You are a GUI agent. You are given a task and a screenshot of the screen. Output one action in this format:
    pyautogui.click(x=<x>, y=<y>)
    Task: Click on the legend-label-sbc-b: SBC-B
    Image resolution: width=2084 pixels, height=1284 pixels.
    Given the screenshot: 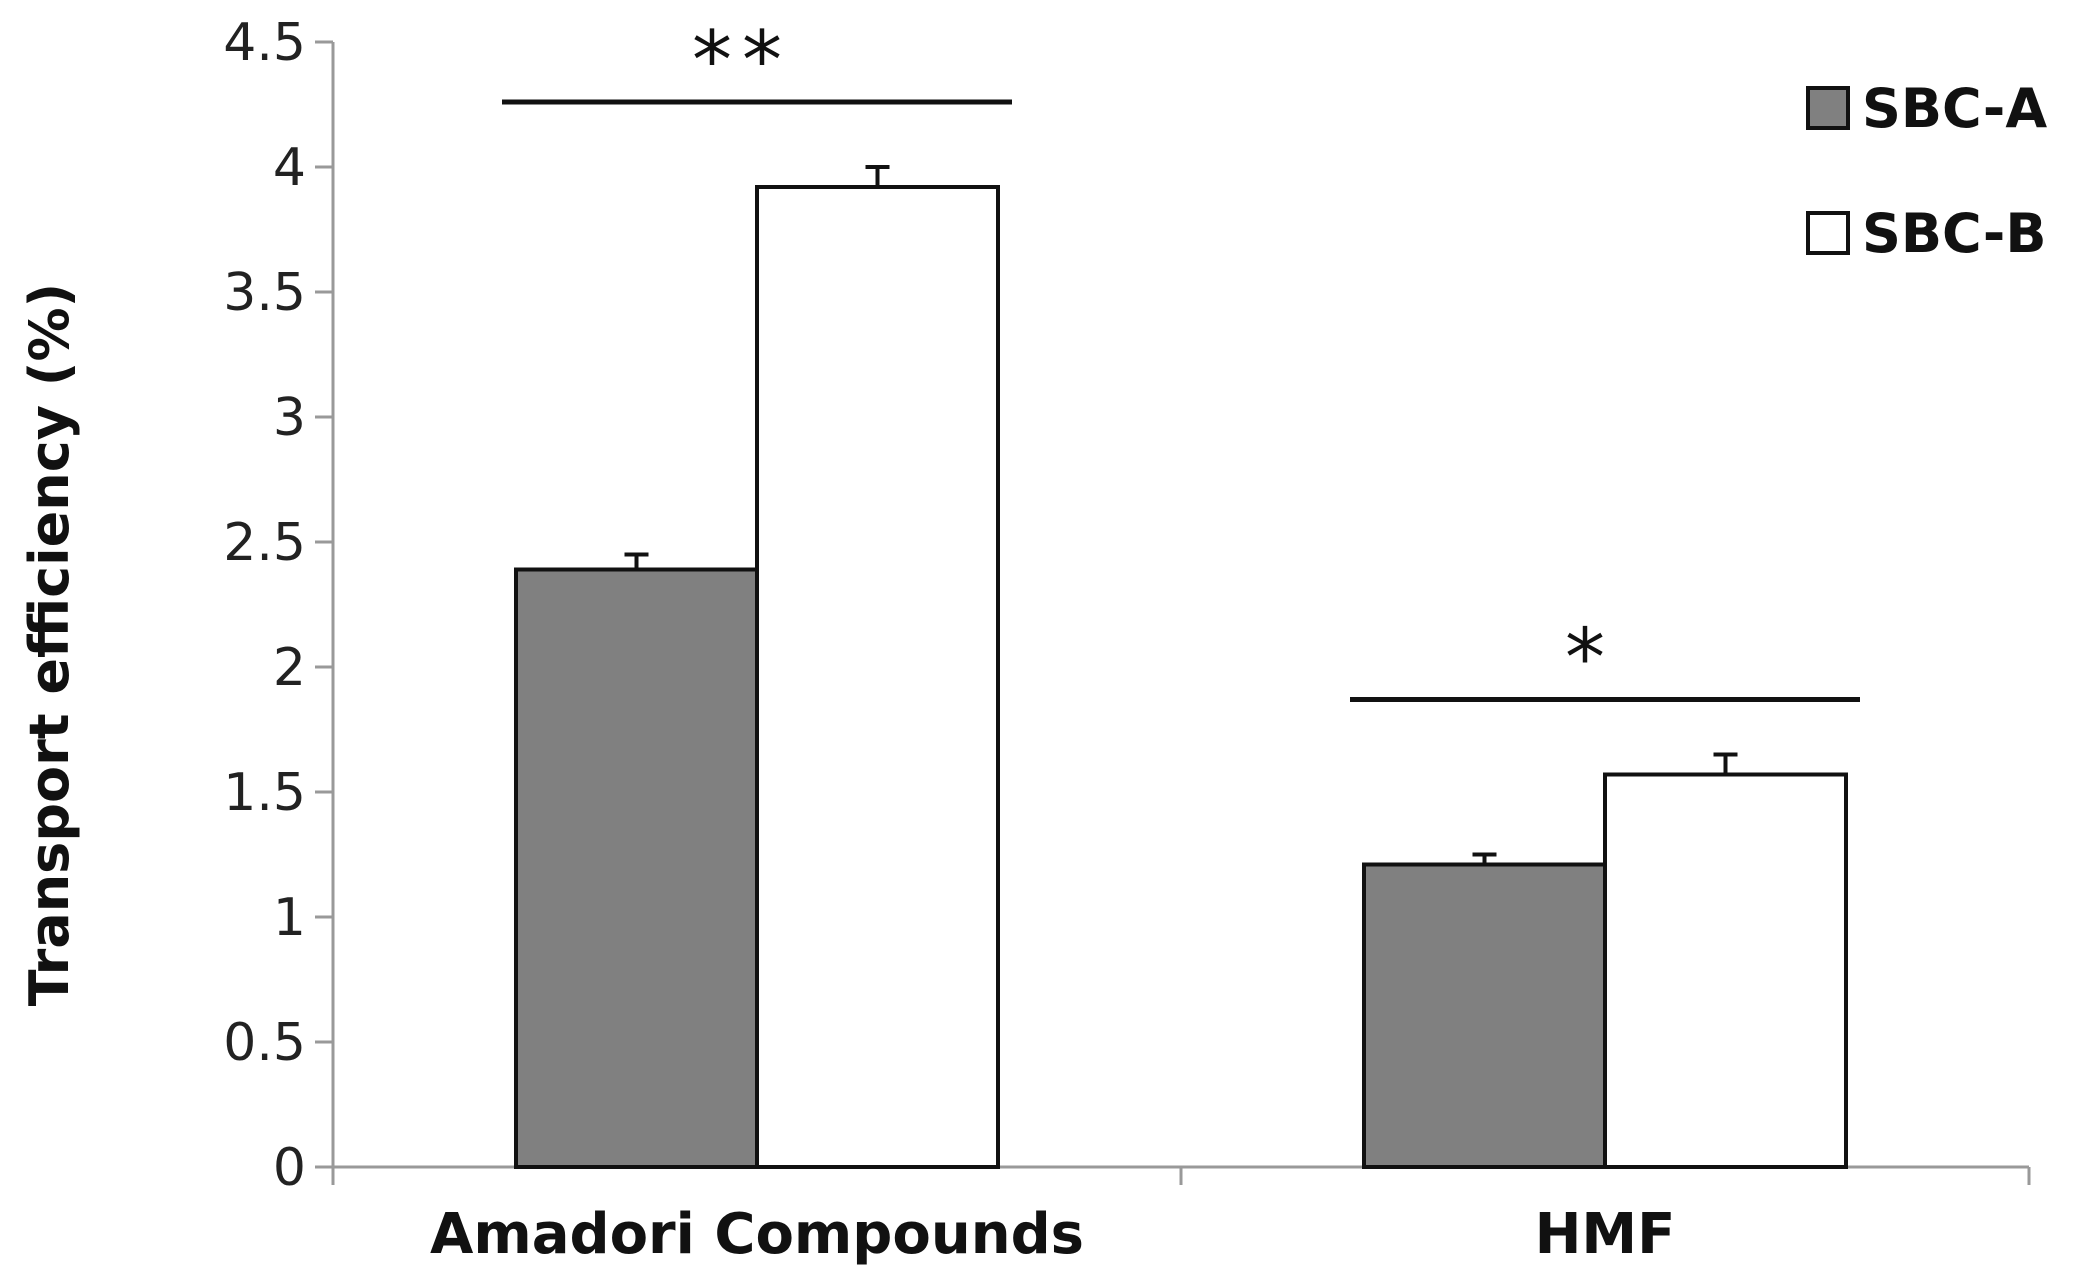 What is the action you would take?
    pyautogui.click(x=1954, y=233)
    